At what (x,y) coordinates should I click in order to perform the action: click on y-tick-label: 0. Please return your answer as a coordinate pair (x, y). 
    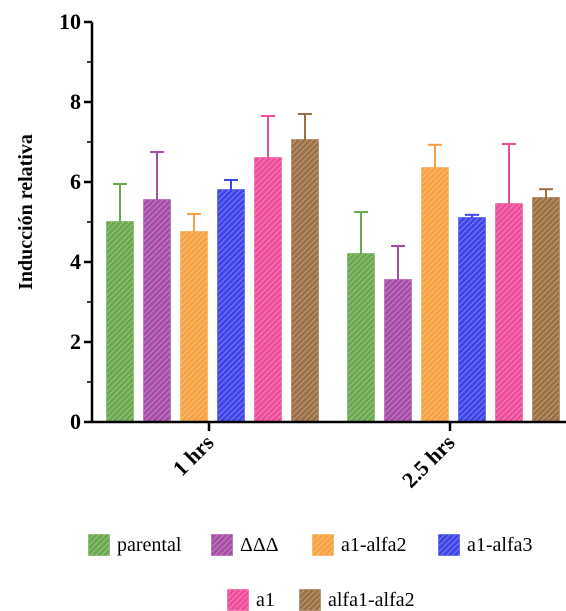
    Looking at the image, I should click on (75, 421).